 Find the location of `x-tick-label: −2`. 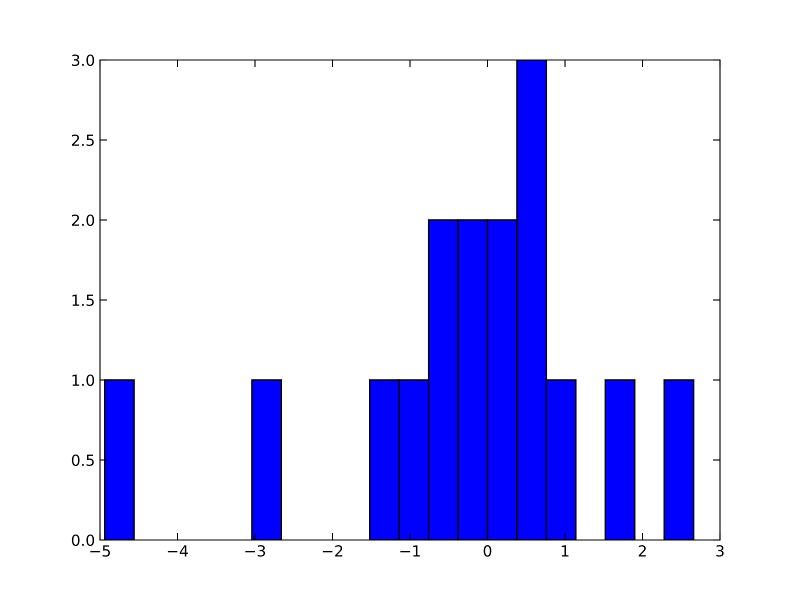

x-tick-label: −2 is located at coordinates (332, 550).